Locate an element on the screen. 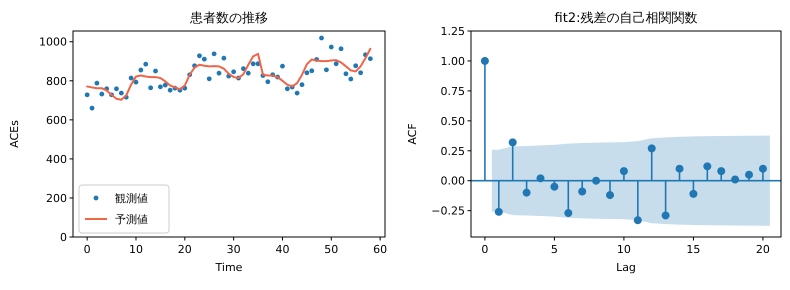  x-tick-label: 50 is located at coordinates (331, 249).